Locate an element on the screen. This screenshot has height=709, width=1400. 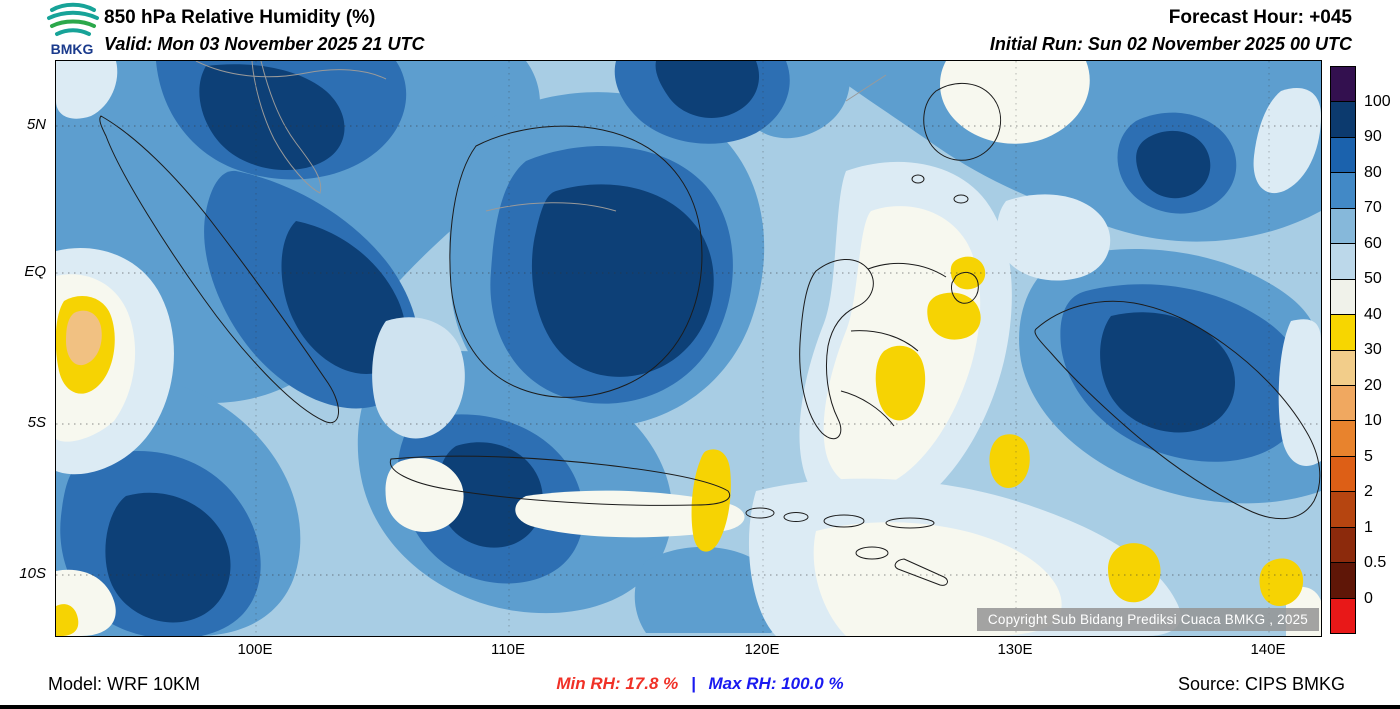
x-axis-label-130e: 130E is located at coordinates (1015, 649).